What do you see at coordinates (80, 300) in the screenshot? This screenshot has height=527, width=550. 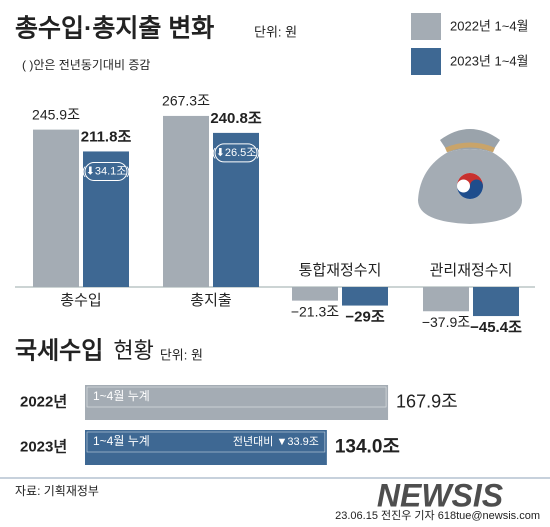 I see `category-label: 총수입` at bounding box center [80, 300].